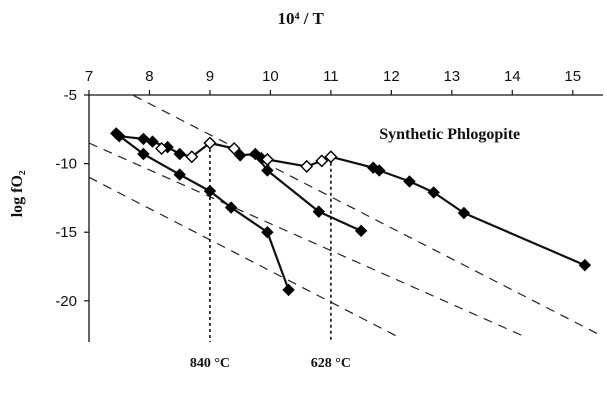 This screenshot has height=396, width=607. Describe the element at coordinates (512, 76) in the screenshot. I see `x-tick-label: 14` at that location.